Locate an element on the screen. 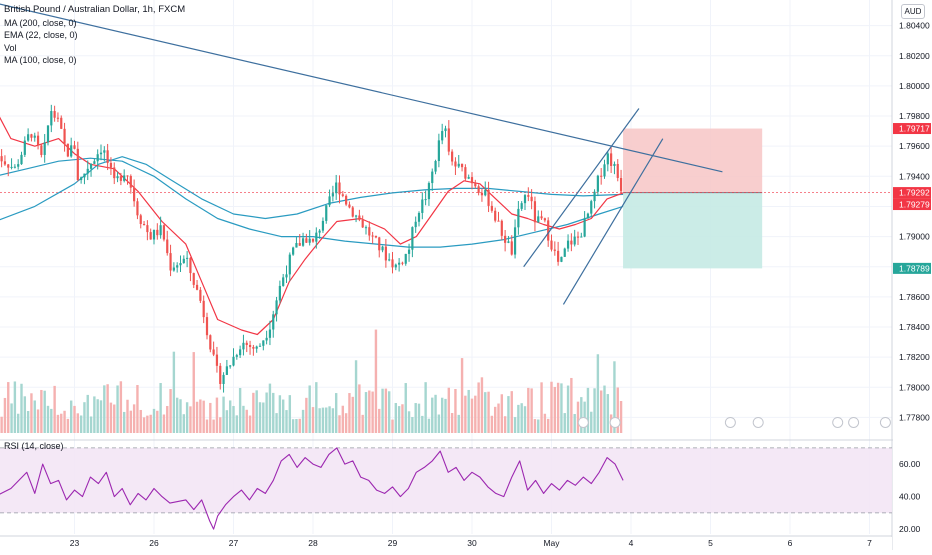  rsi-band is located at coordinates (446, 480).